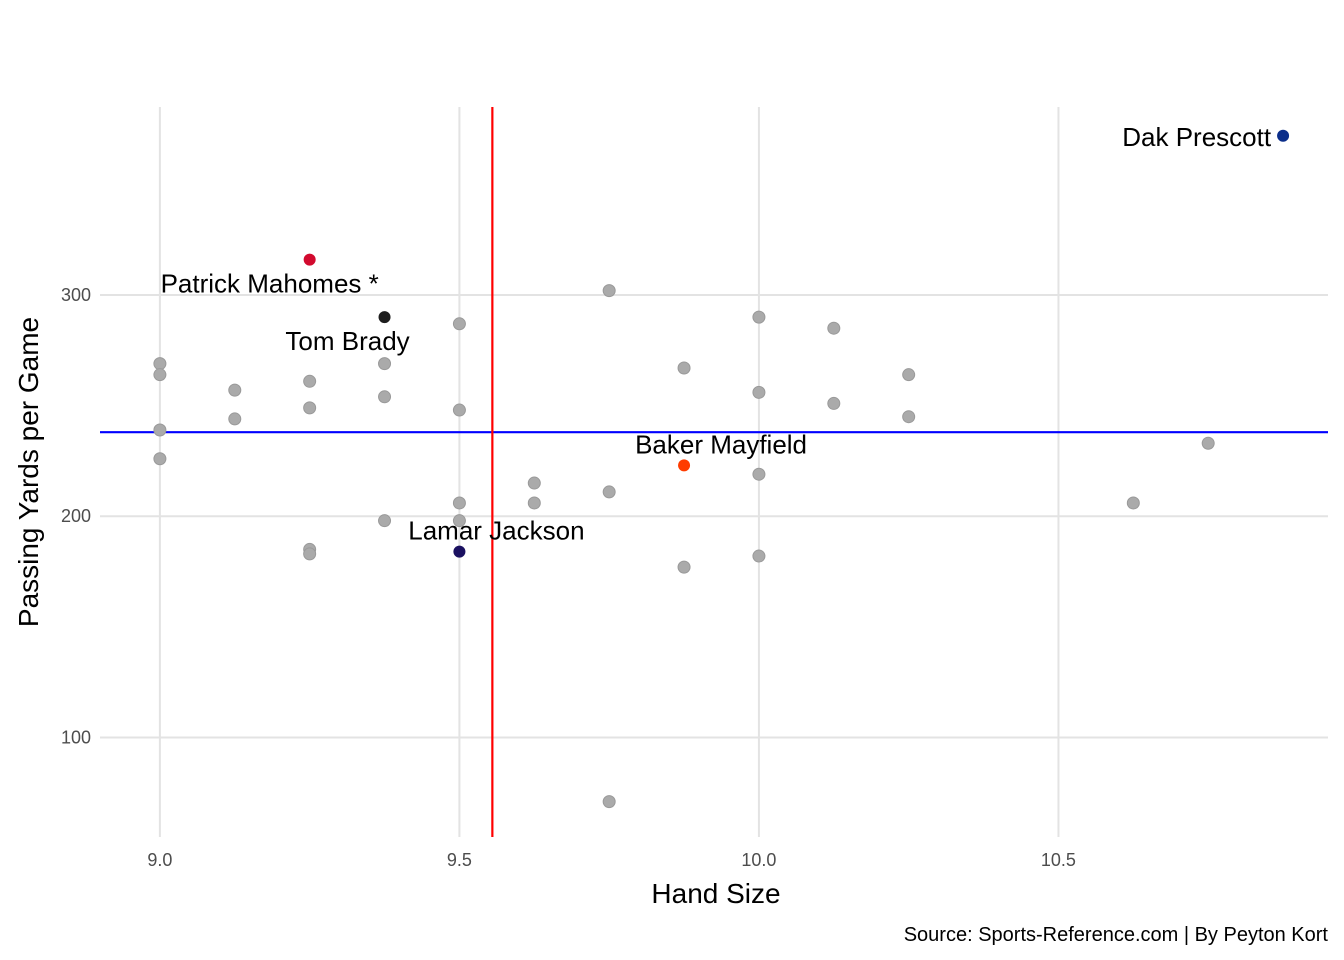 Image resolution: width=1344 pixels, height=960 pixels. Describe the element at coordinates (28, 472) in the screenshot. I see `y-axis-title: Passing Yards per Game` at that location.